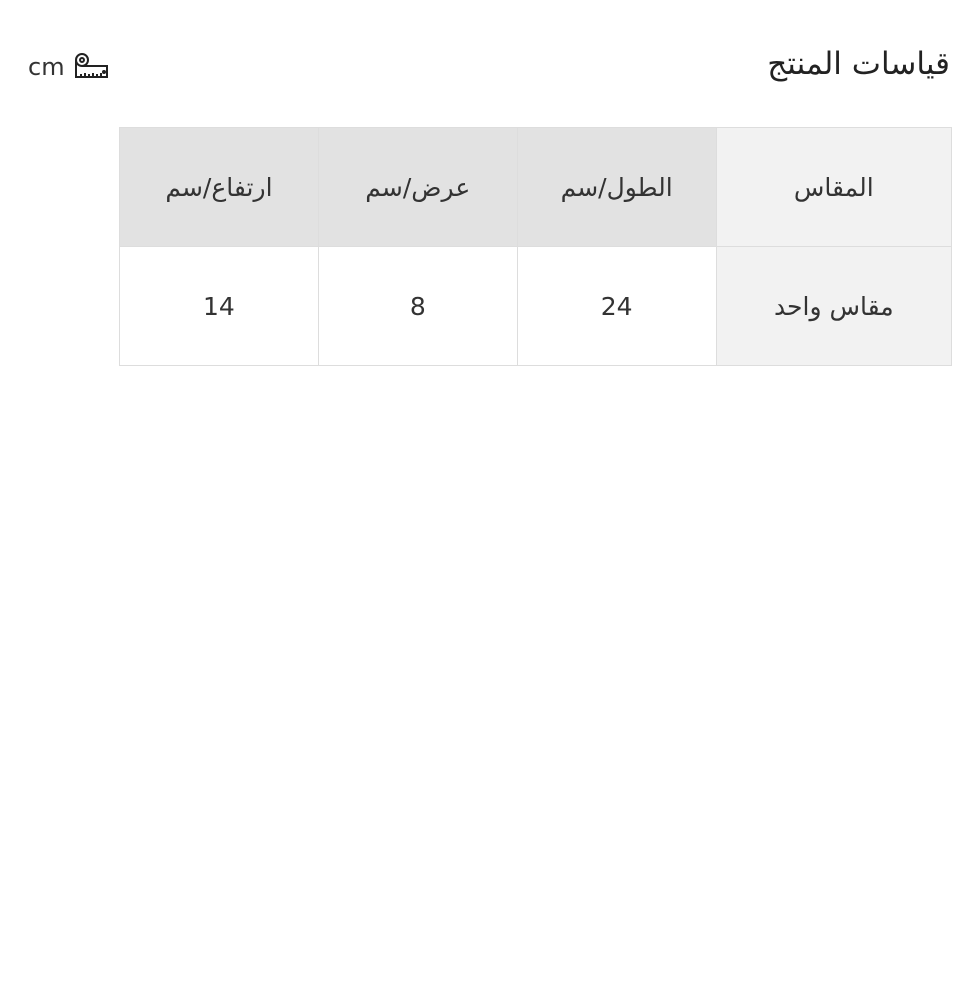 Image resolution: width=980 pixels, height=999 pixels. What do you see at coordinates (417, 187) in the screenshot?
I see `header-width: عرض/سم` at bounding box center [417, 187].